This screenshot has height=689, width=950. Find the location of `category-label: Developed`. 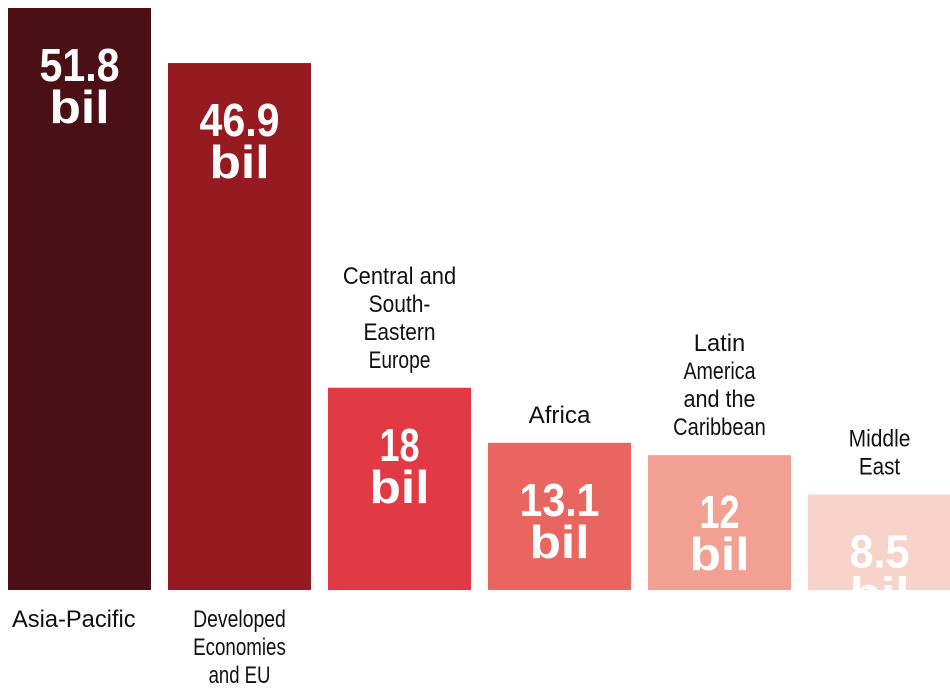

category-label: Developed is located at coordinates (239, 619).